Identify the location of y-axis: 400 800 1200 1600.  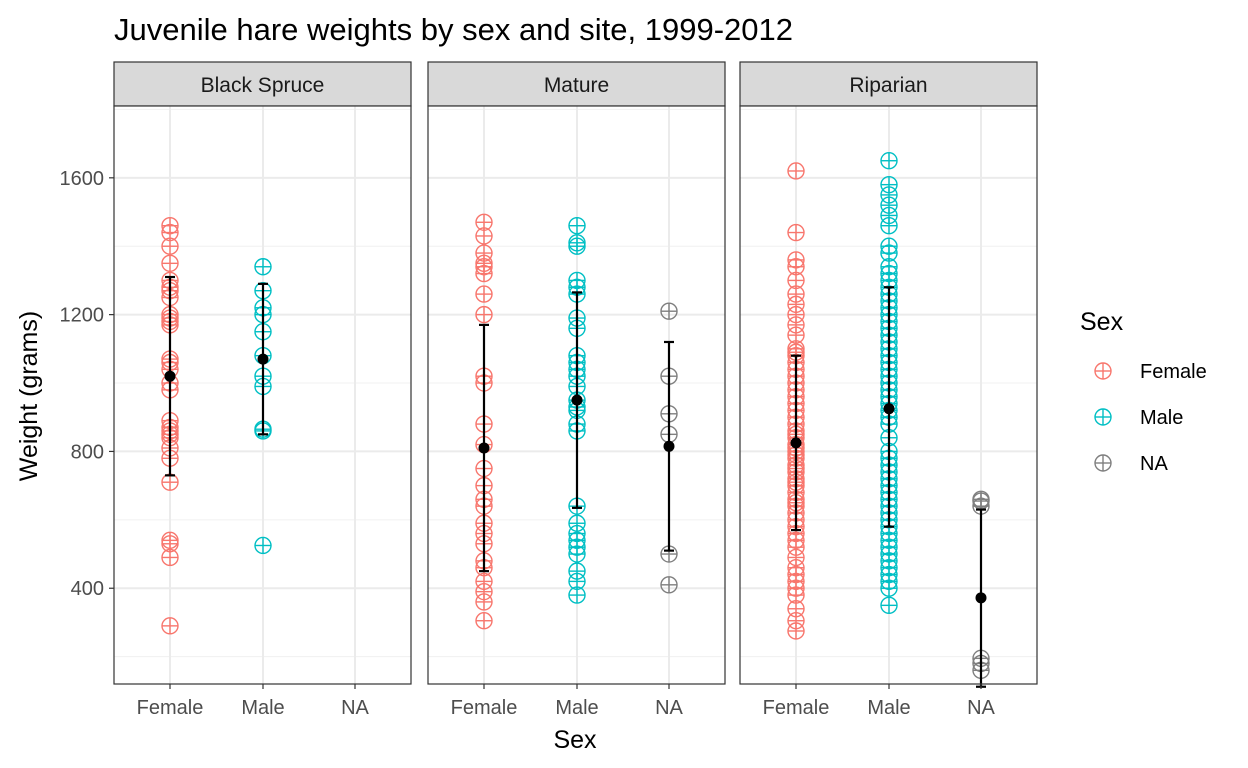
(87, 384).